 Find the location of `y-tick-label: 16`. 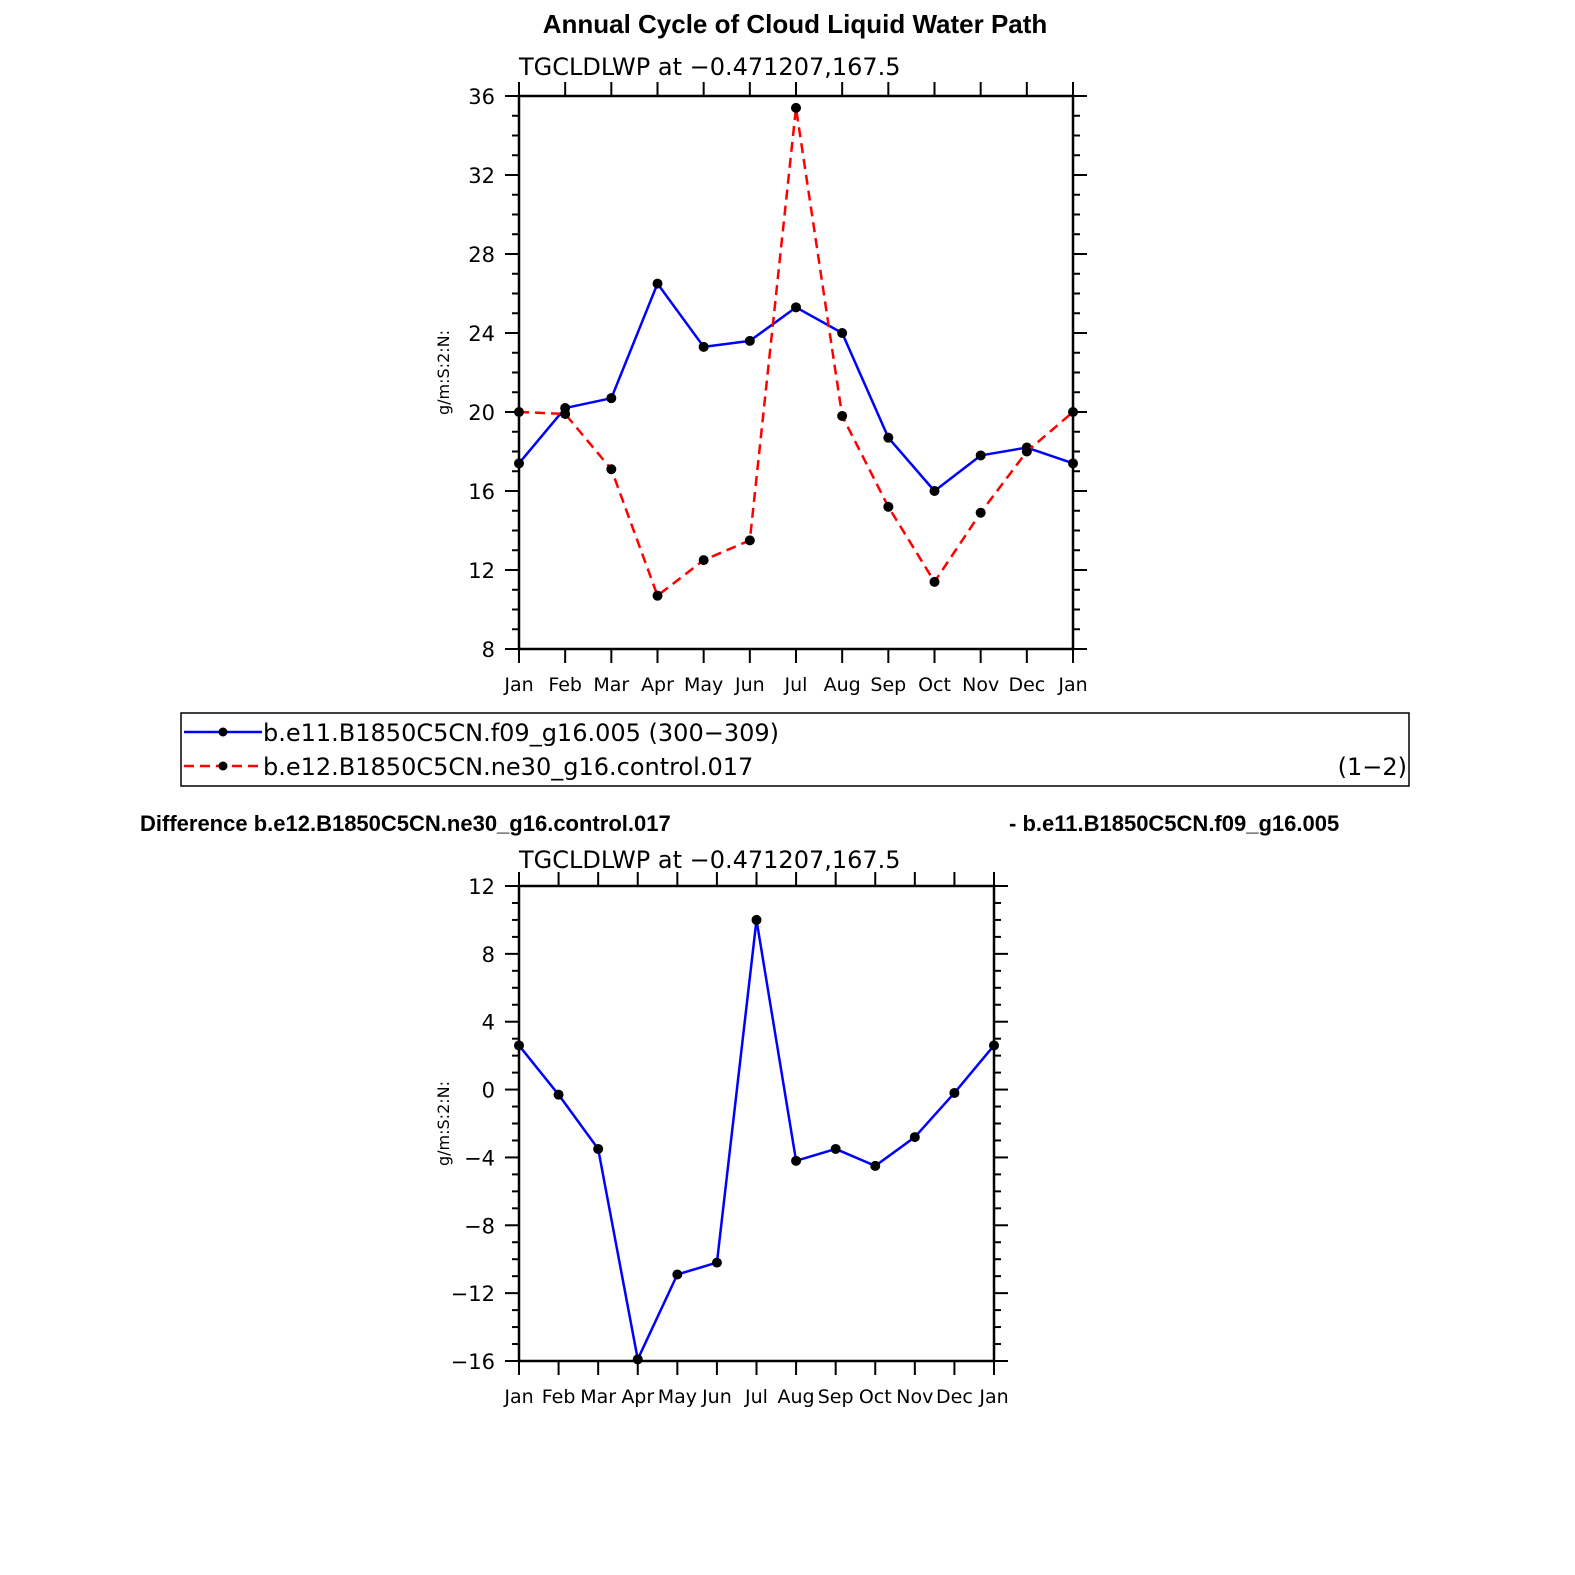

y-tick-label: 16 is located at coordinates (481, 492).